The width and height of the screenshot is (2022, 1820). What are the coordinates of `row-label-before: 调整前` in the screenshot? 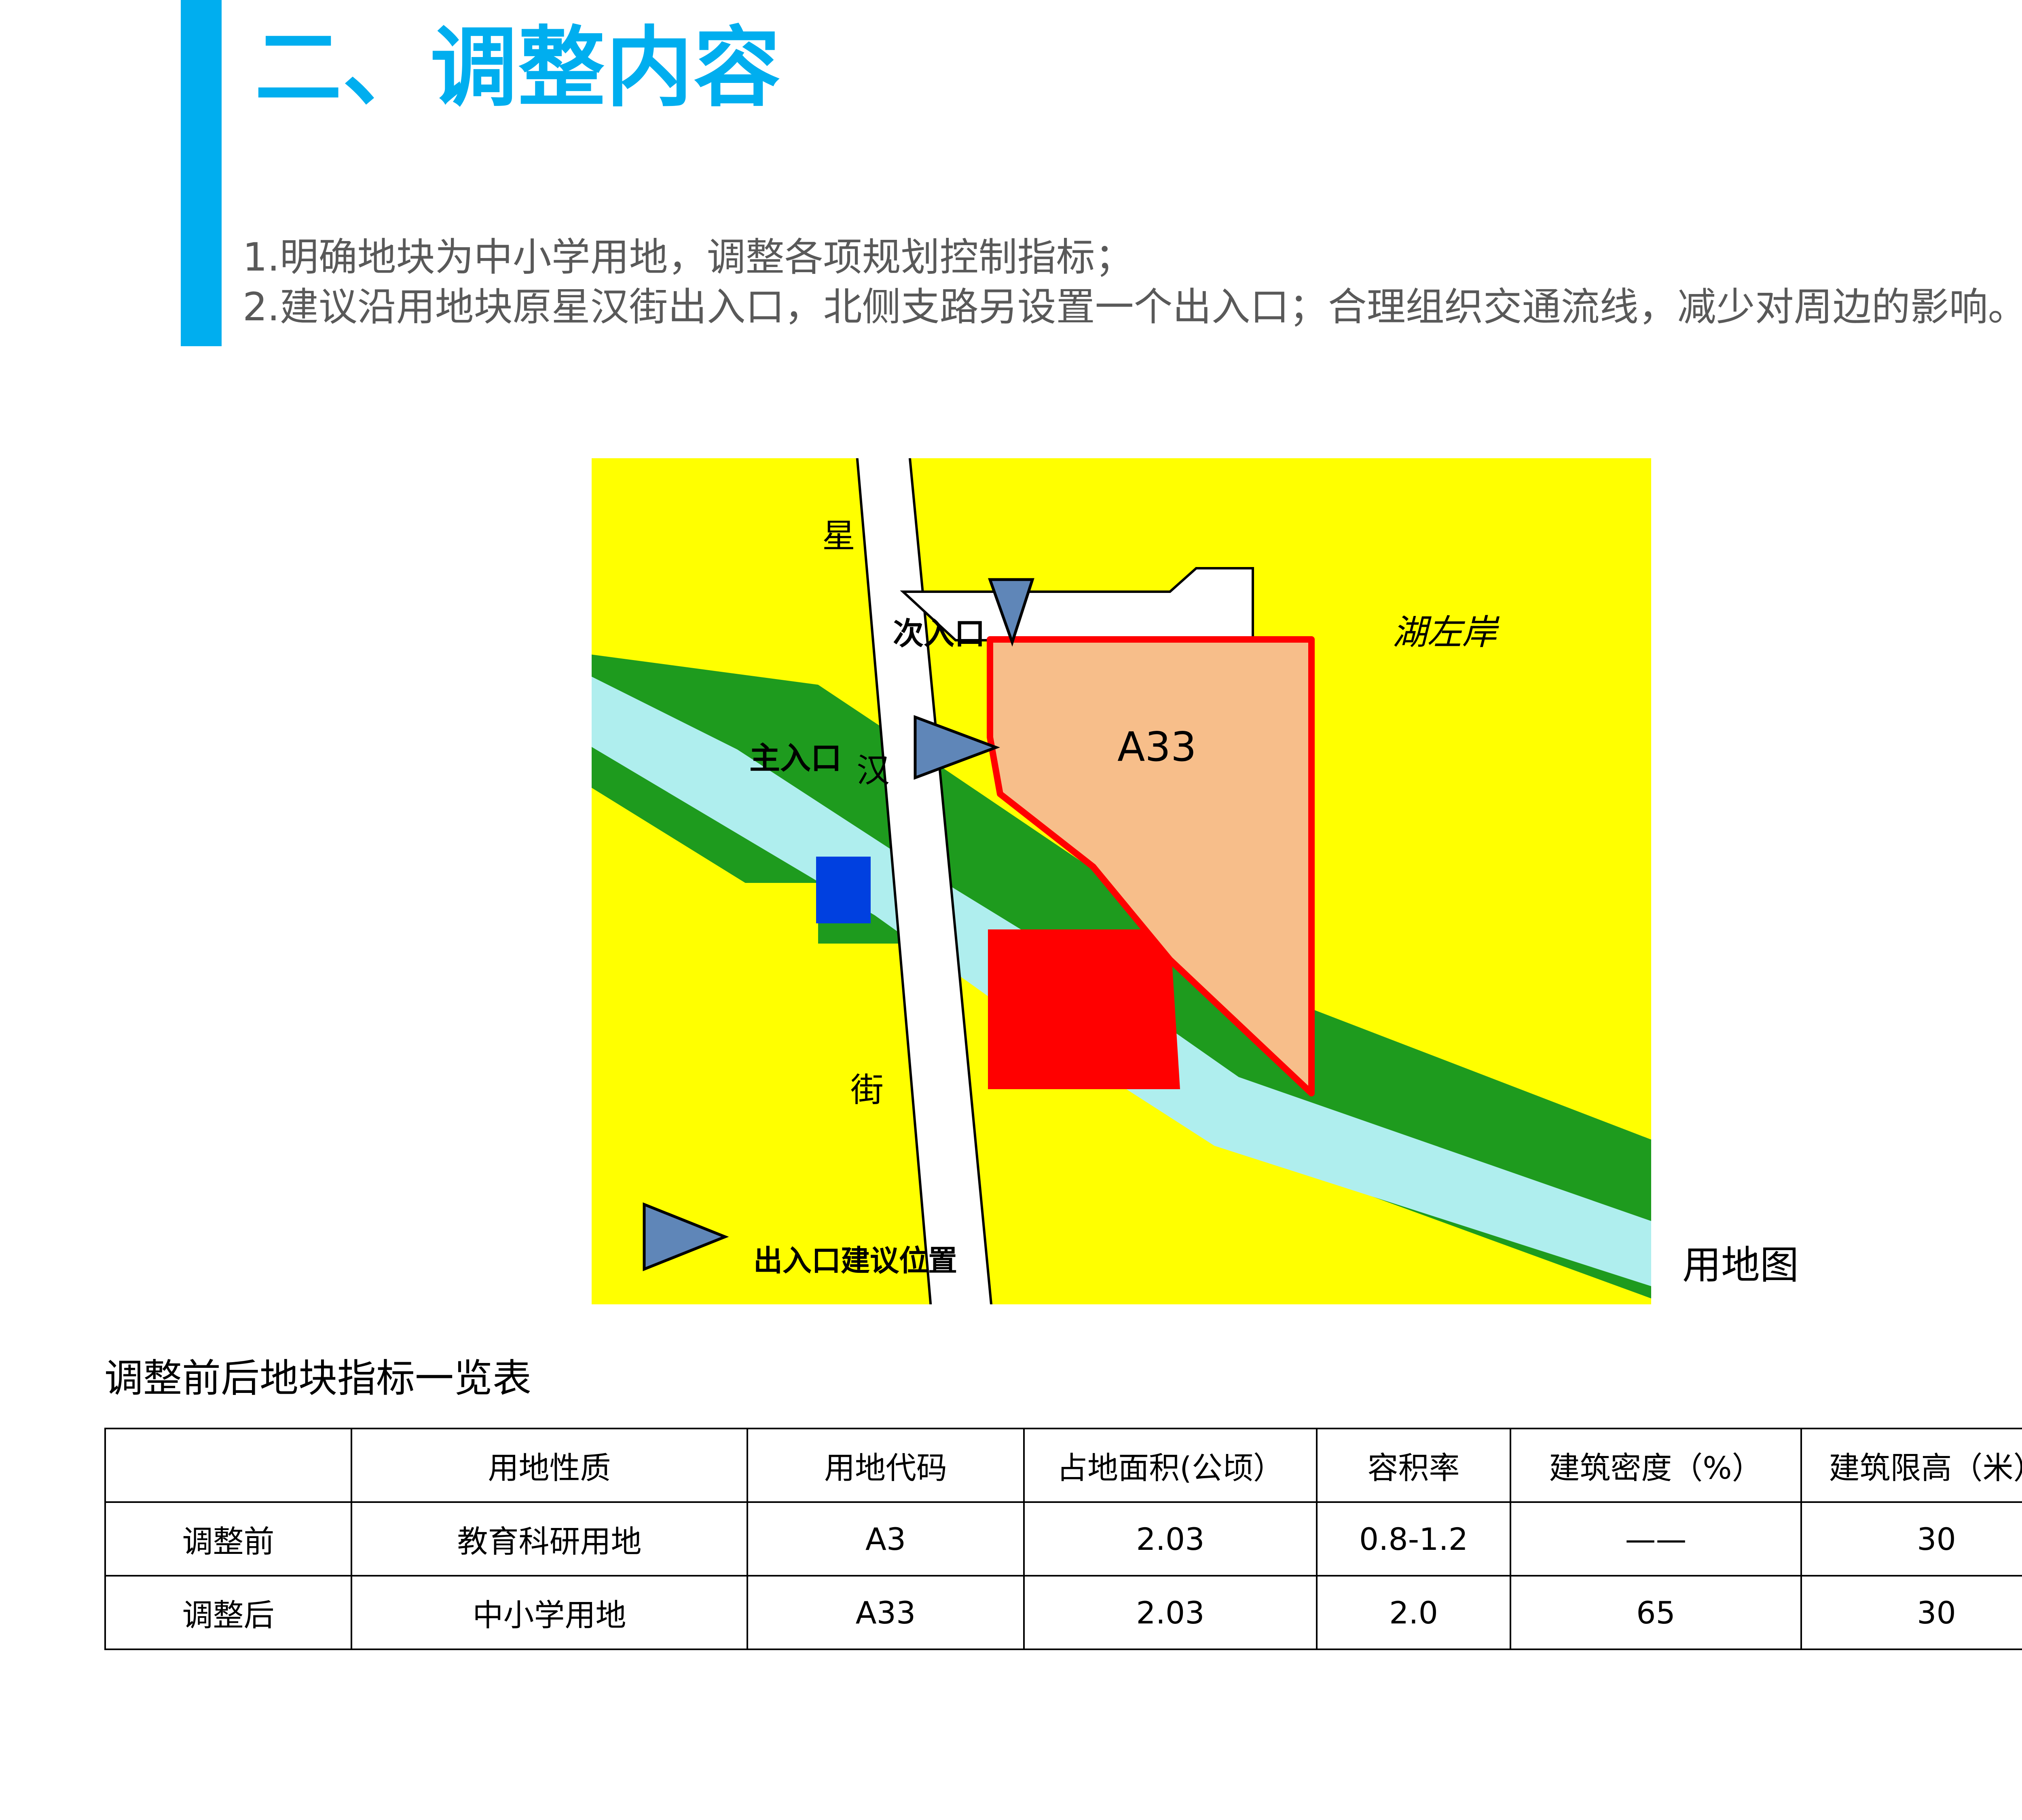 It's located at (228, 1539).